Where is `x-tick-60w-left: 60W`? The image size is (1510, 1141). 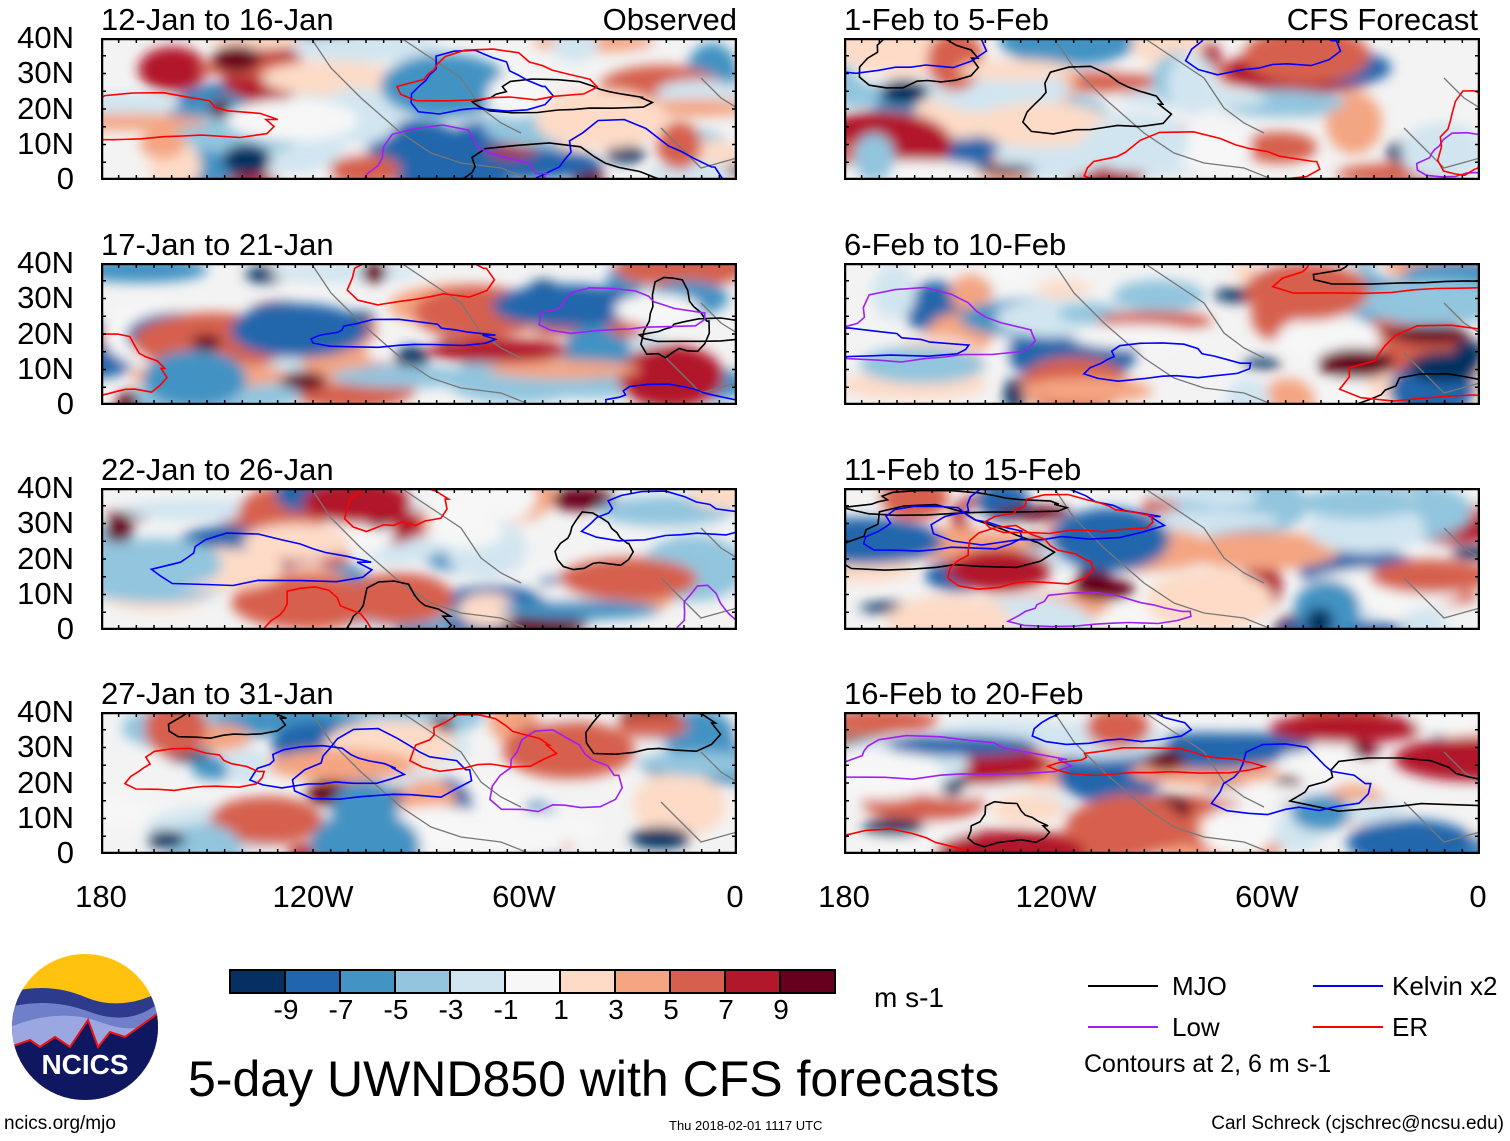
x-tick-60w-left: 60W is located at coordinates (524, 896).